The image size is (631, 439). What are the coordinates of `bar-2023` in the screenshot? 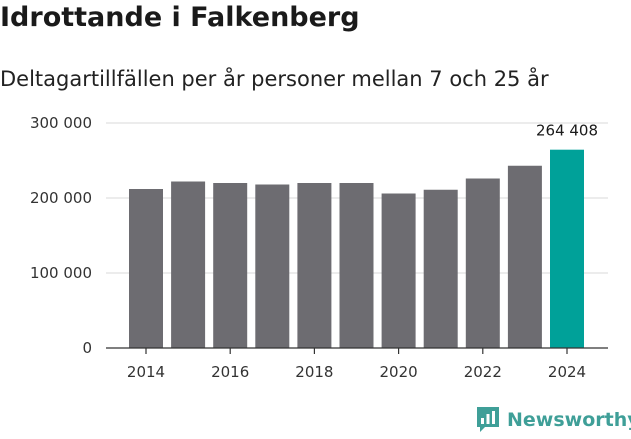 It's located at (524, 256).